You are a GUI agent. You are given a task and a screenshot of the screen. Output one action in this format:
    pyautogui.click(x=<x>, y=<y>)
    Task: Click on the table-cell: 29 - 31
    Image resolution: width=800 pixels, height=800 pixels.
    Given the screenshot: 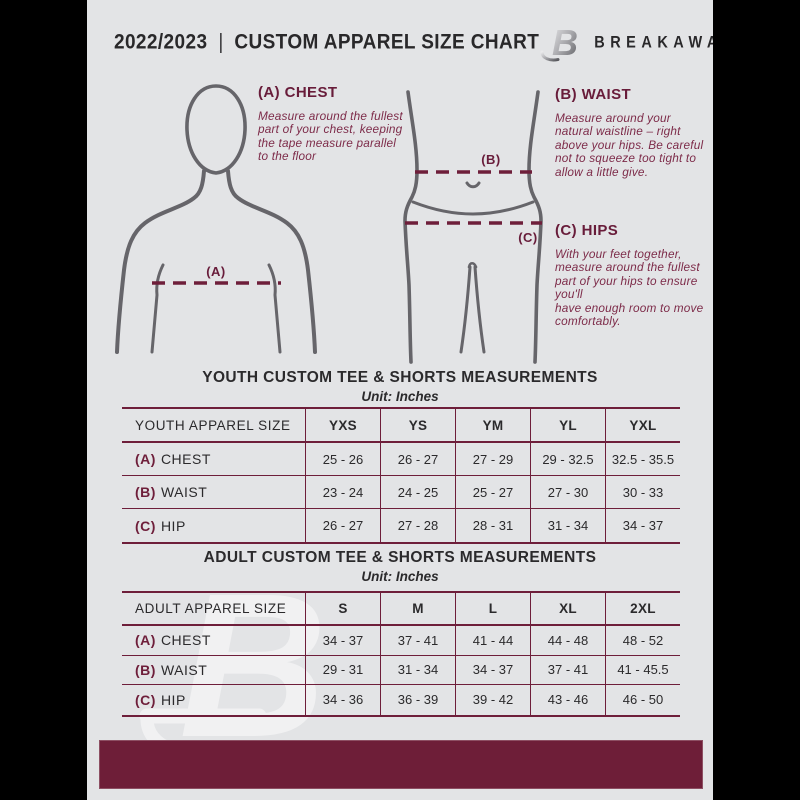 What is the action you would take?
    pyautogui.click(x=342, y=669)
    